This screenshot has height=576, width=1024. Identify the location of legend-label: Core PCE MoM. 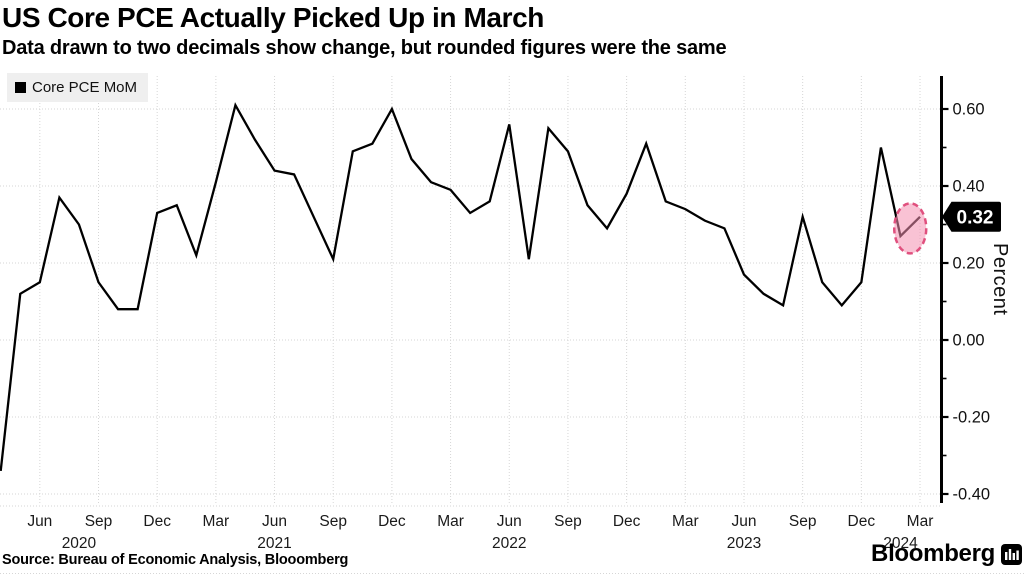
(85, 87).